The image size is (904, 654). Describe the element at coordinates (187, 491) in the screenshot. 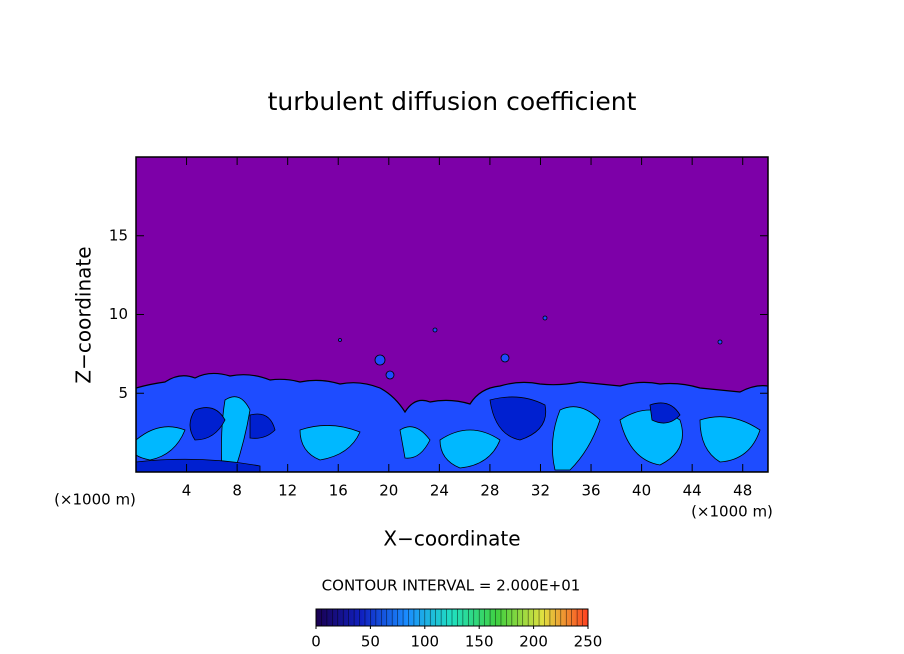

I see `x-tick-label: 4` at that location.